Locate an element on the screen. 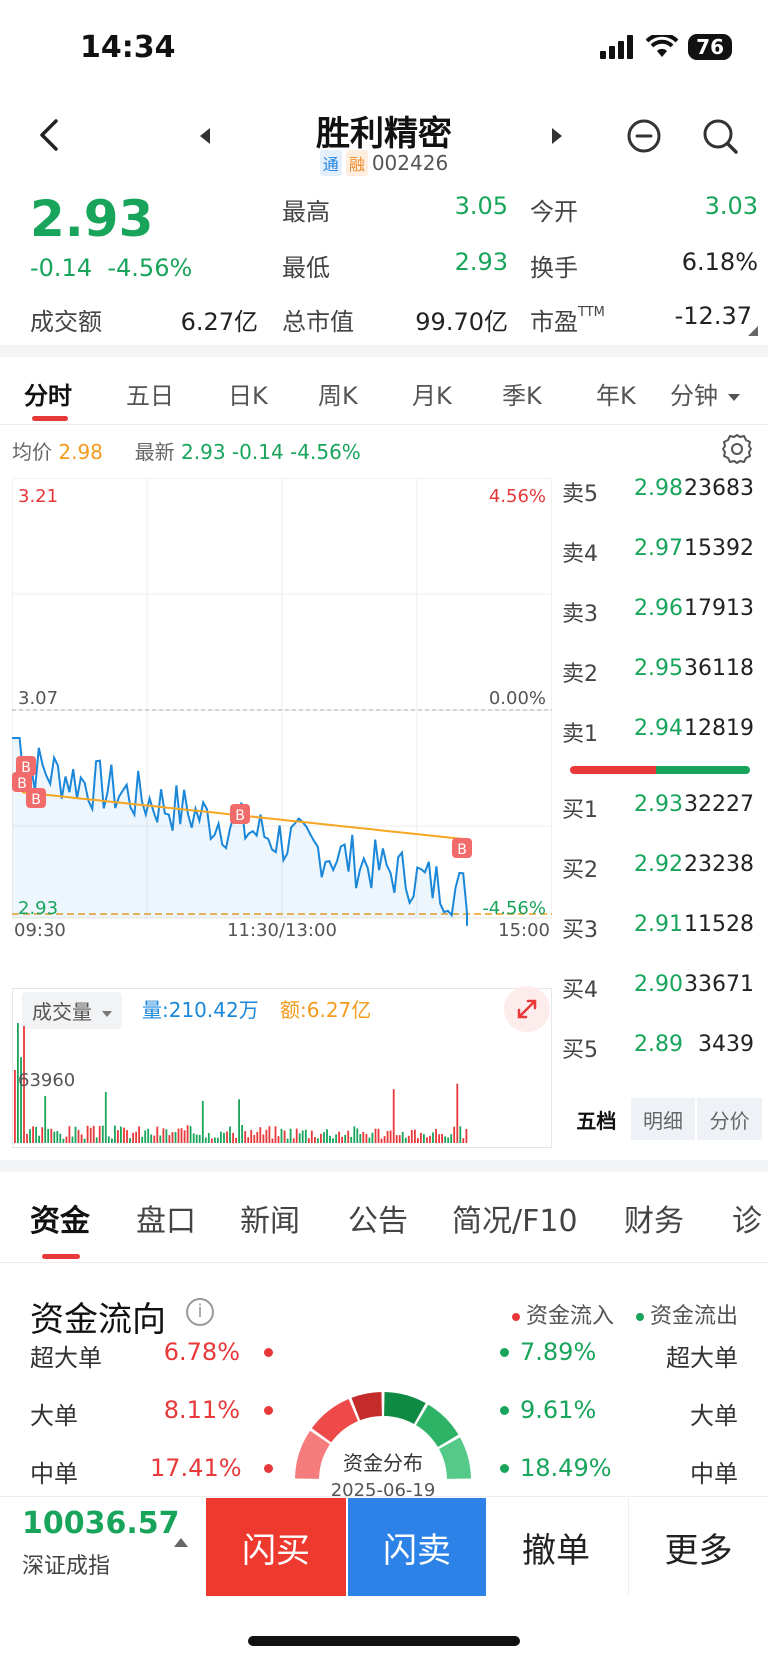  bid-row-5: 买5 2.89 3439 is located at coordinates (662, 1047).